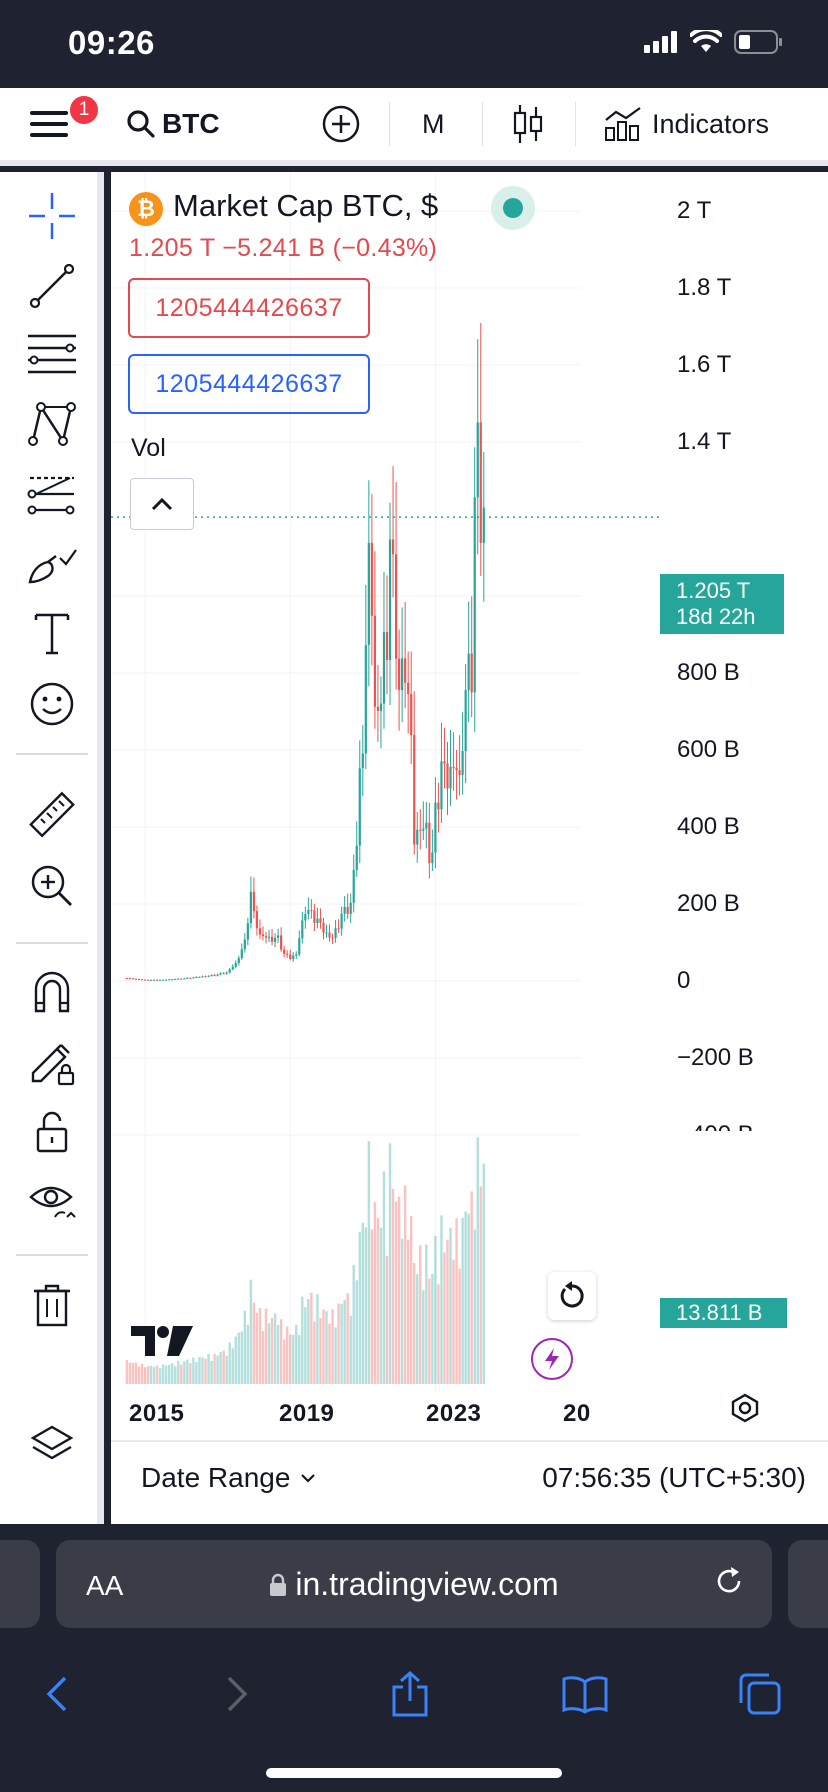 Image resolution: width=828 pixels, height=1792 pixels. I want to click on fib-lines-icon, so click(52, 354).